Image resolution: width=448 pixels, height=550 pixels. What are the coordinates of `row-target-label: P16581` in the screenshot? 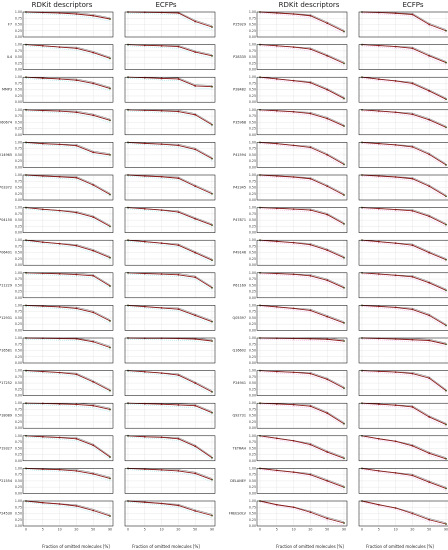 It's located at (6, 351).